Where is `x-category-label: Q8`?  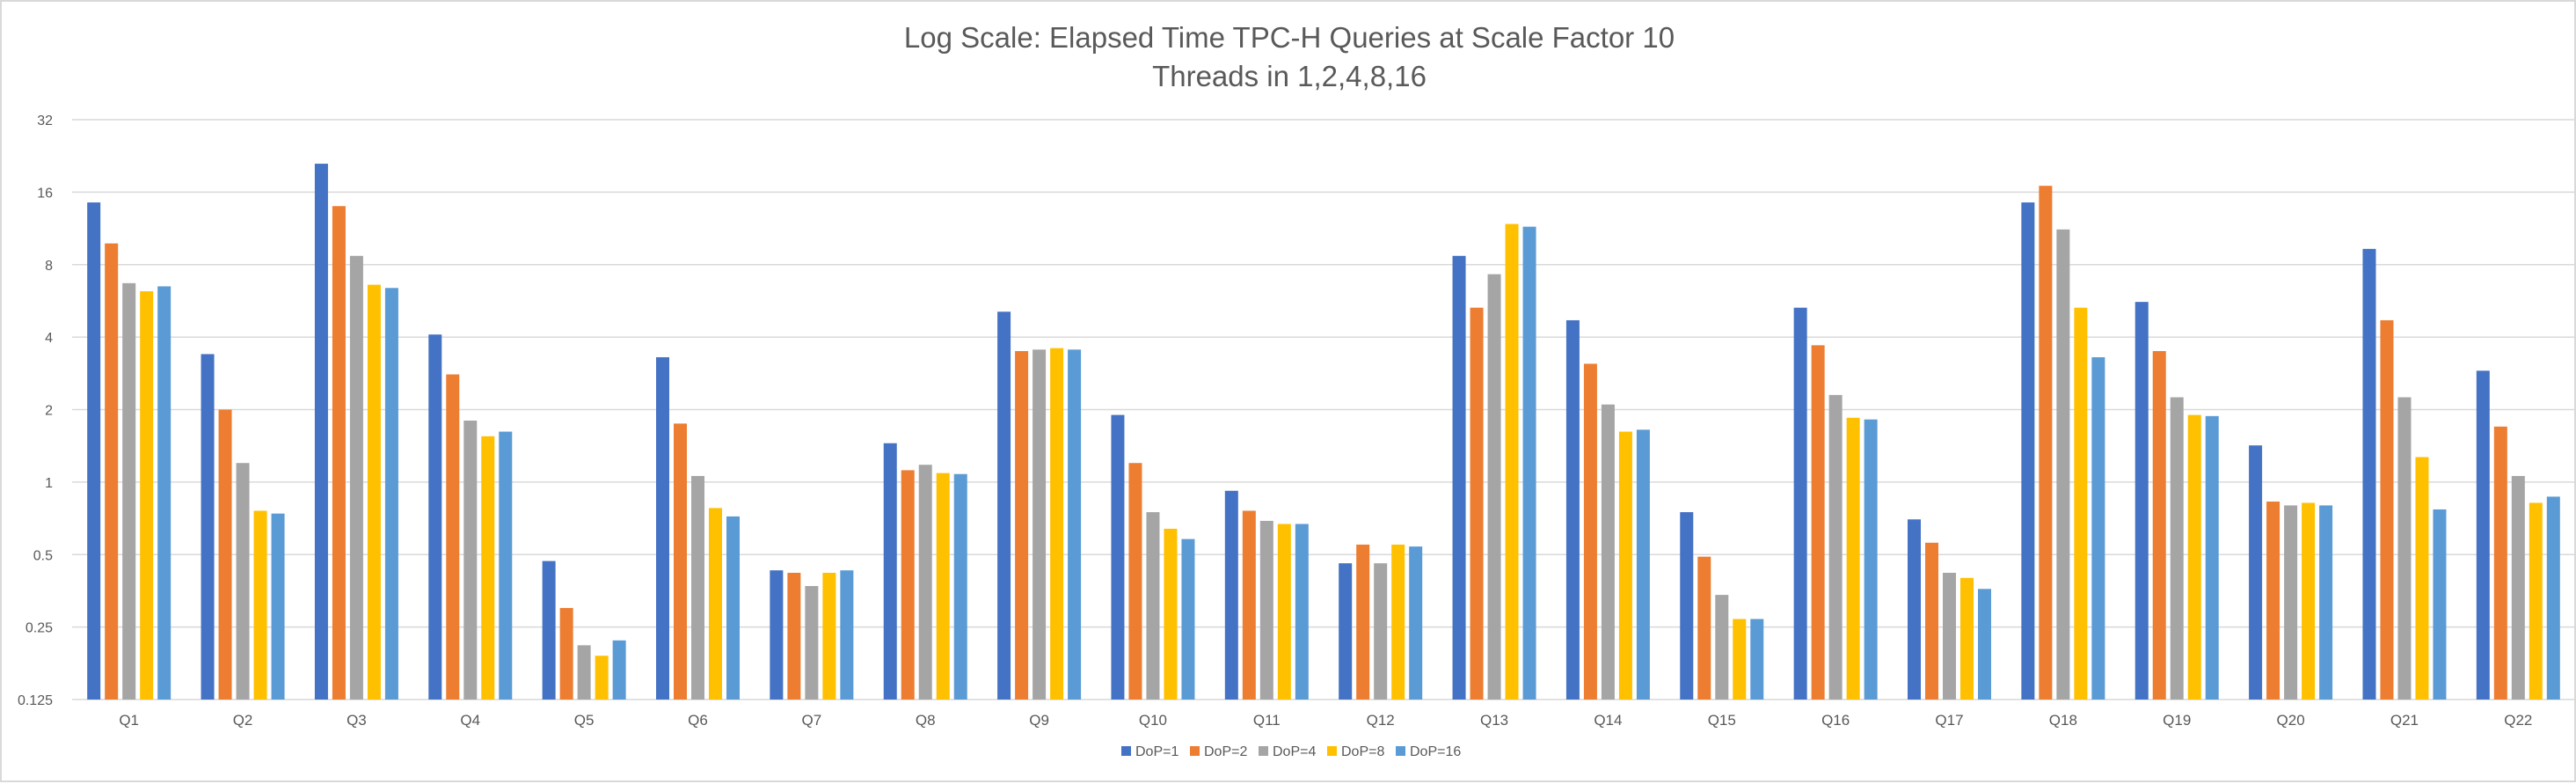 x-category-label: Q8 is located at coordinates (926, 720).